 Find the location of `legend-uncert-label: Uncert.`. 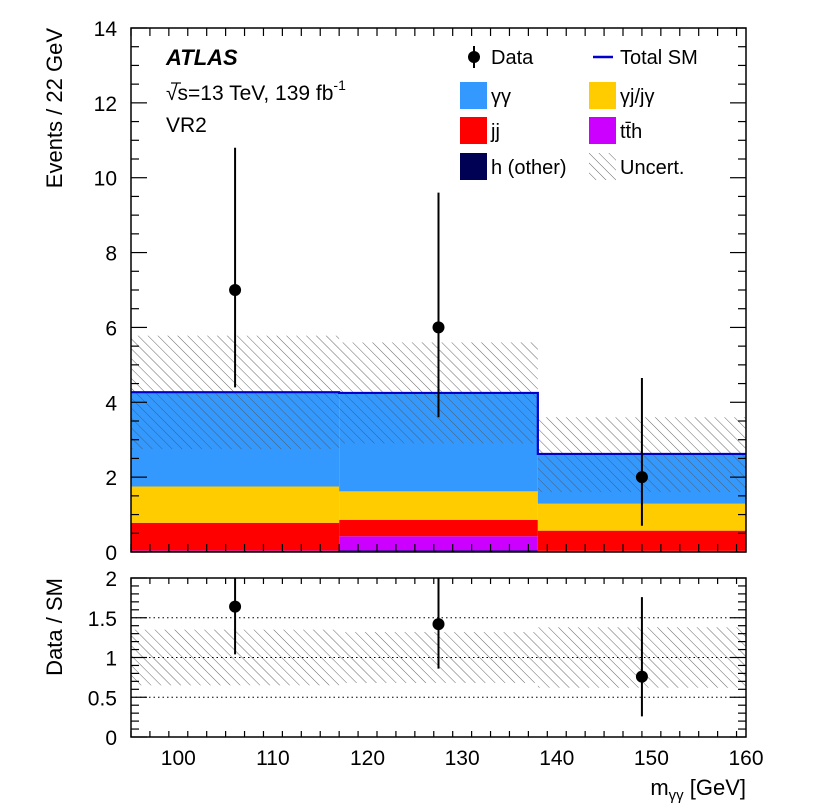

legend-uncert-label: Uncert. is located at coordinates (652, 168).